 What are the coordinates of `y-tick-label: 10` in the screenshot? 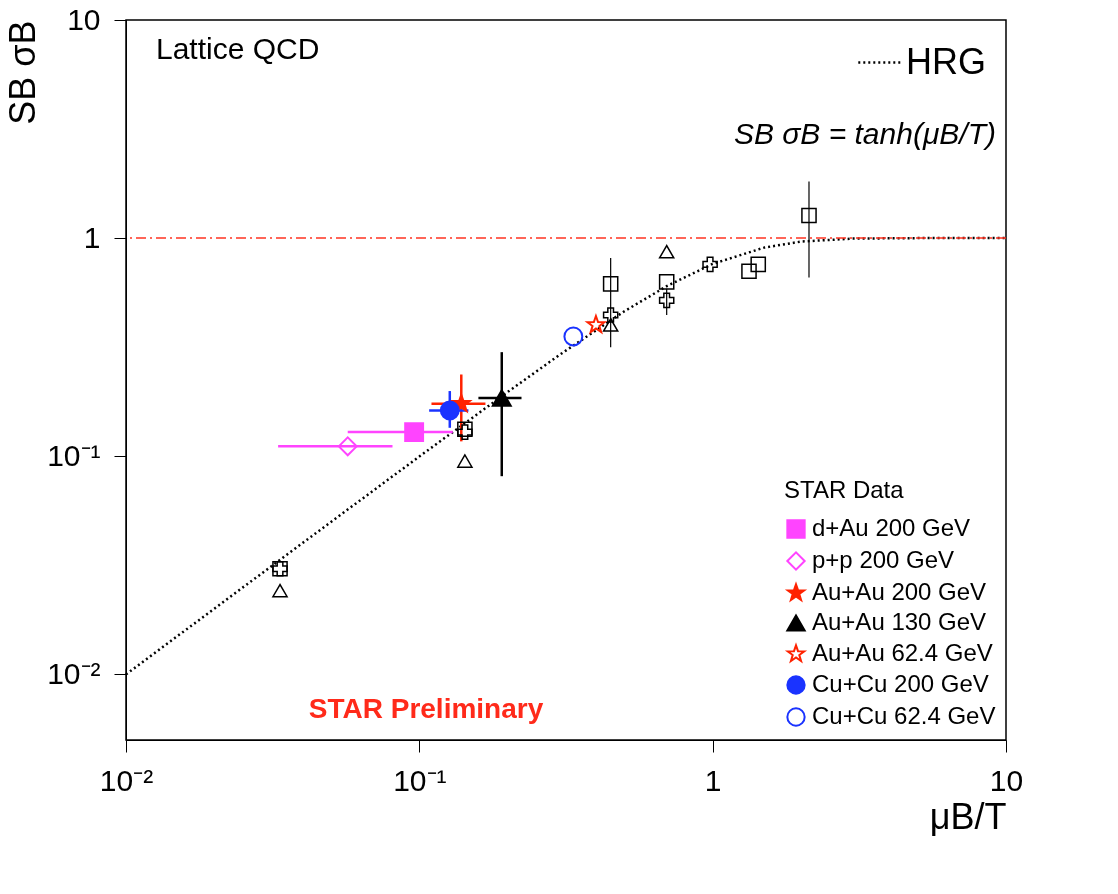 It's located at (84, 19).